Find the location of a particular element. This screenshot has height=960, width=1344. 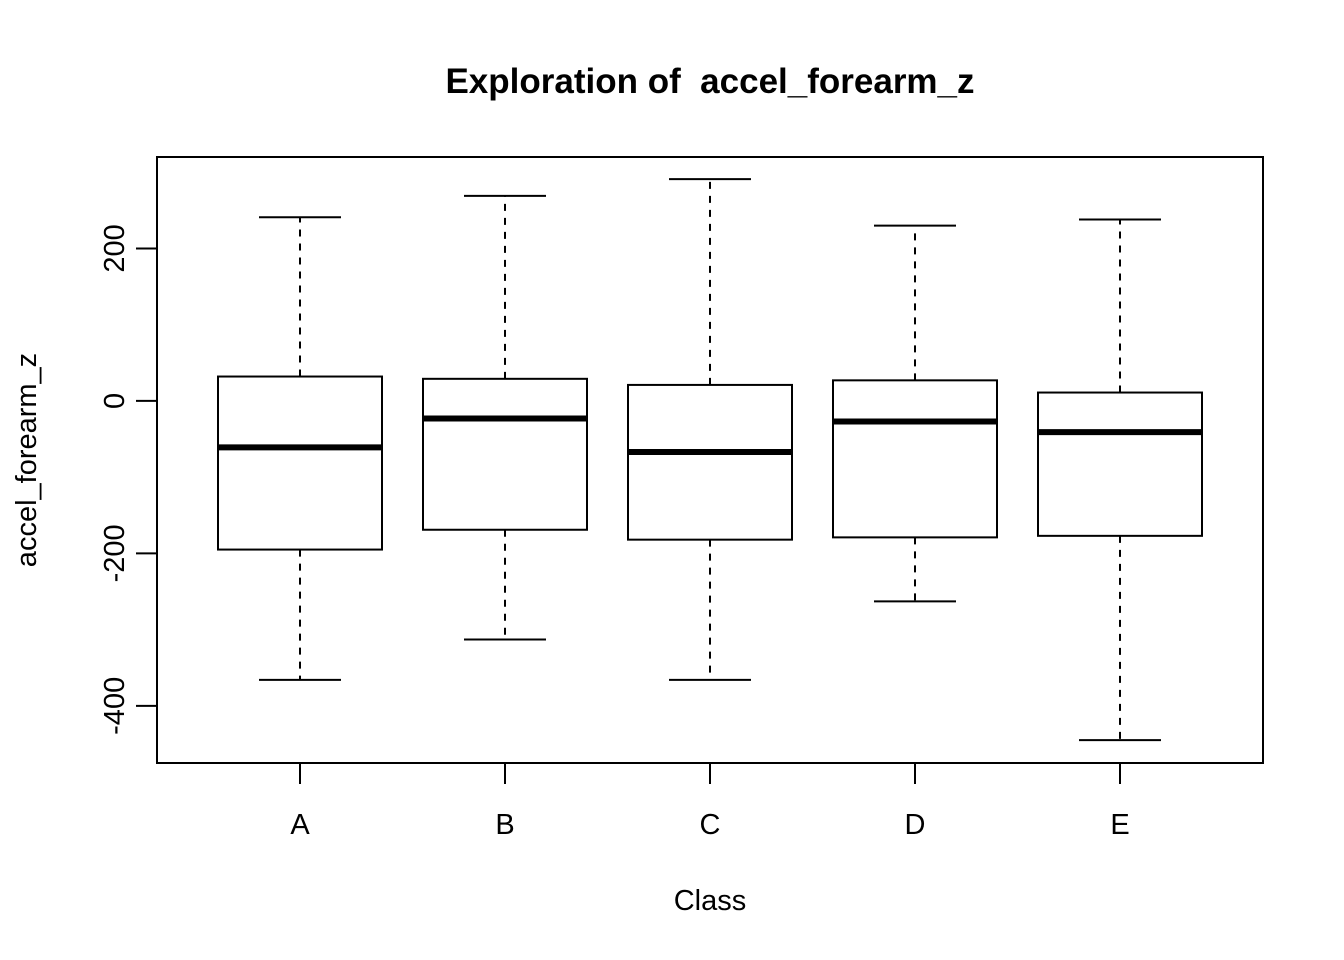

box-group-d is located at coordinates (915, 413).